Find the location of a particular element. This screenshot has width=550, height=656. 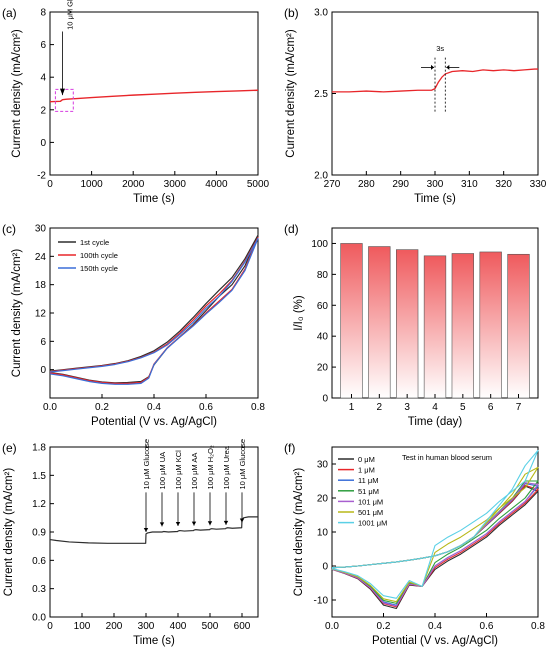

x-tick-label: 300 is located at coordinates (146, 626).